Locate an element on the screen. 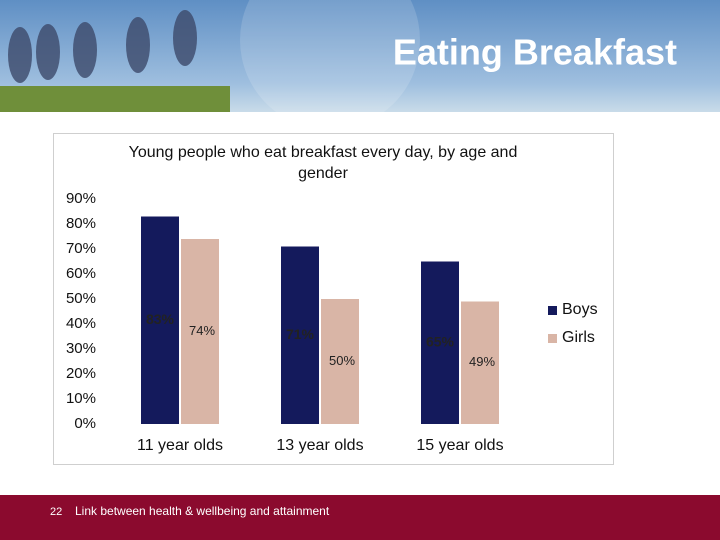 This screenshot has height=540, width=720. y-tick-label: 0% is located at coordinates (85, 423).